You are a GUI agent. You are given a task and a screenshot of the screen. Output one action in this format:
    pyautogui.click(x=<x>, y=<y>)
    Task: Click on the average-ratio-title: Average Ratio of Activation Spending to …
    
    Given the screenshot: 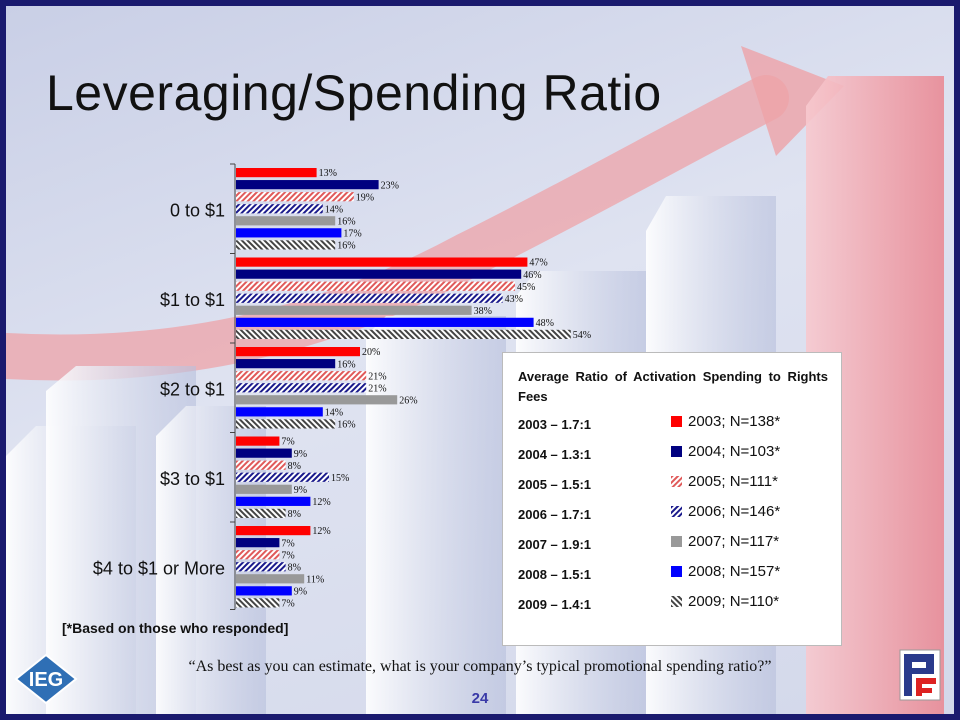 What is the action you would take?
    pyautogui.click(x=673, y=386)
    